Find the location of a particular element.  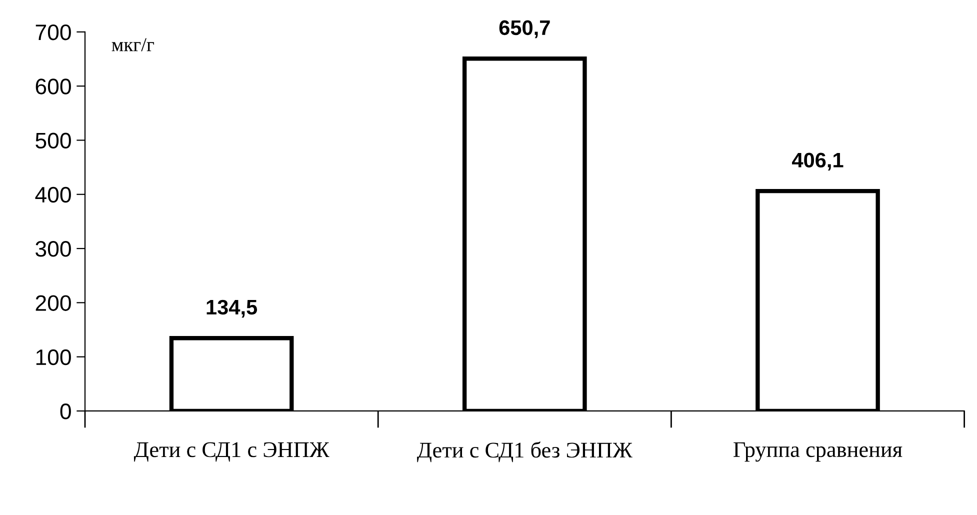

y-tick-label: 400 is located at coordinates (53, 194).